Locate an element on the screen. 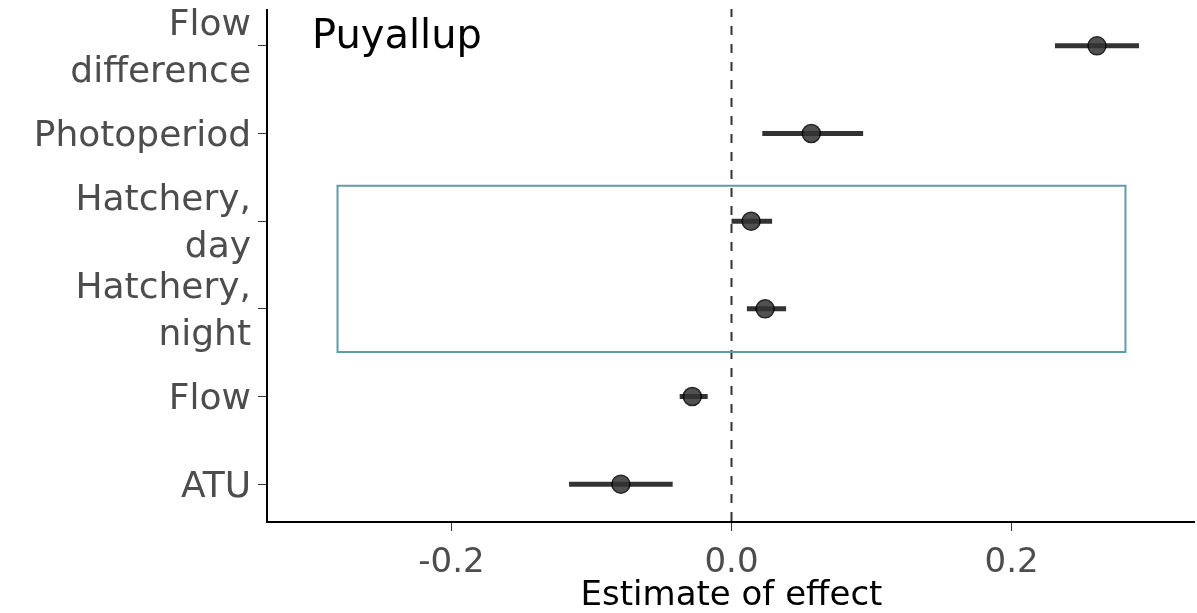 Image resolution: width=1197 pixels, height=613 pixels. y-tick-label: Hatchery, day is located at coordinates (163, 221).